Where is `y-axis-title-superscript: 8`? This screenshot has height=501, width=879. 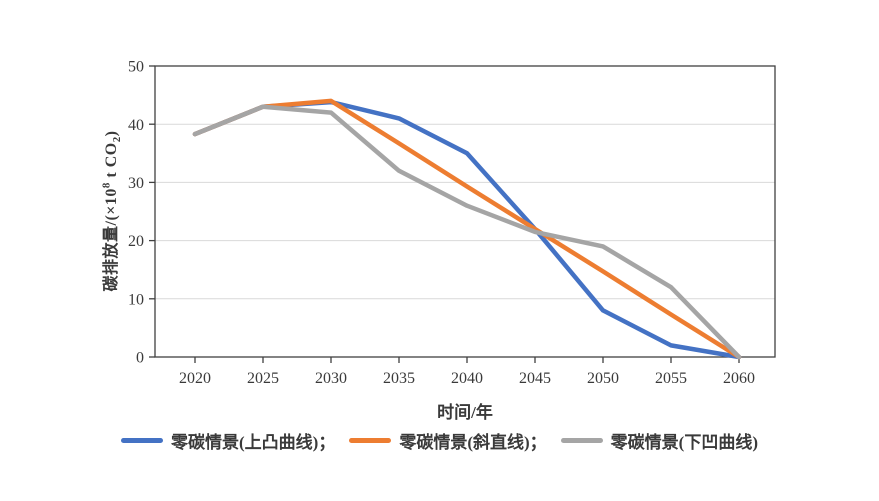 y-axis-title-superscript: 8 is located at coordinates (106, 185).